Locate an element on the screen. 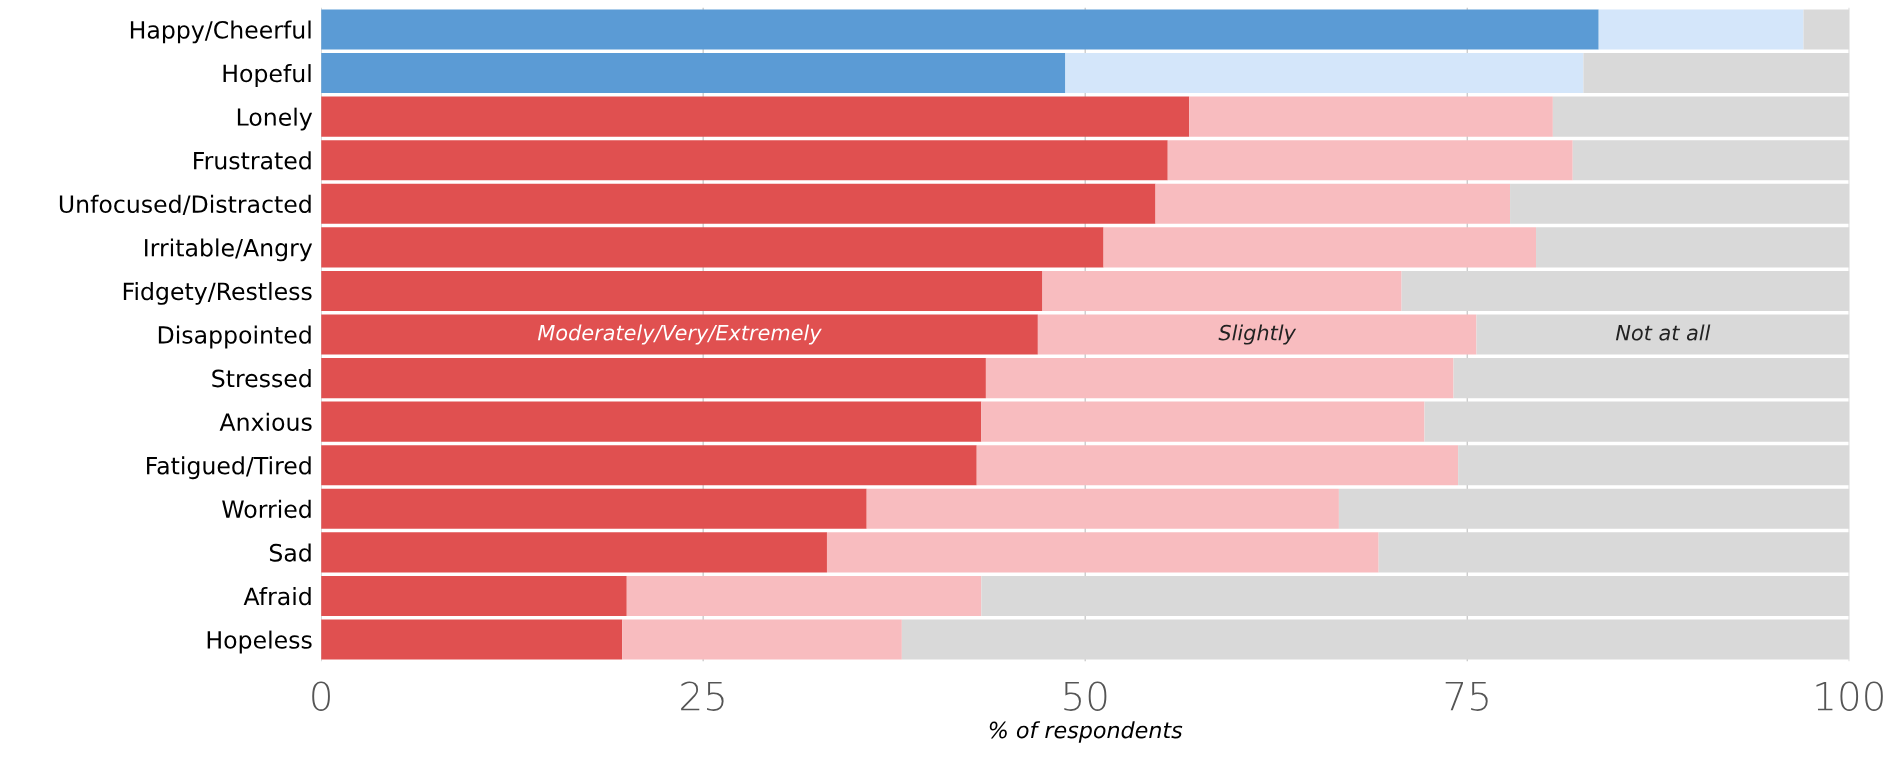 This screenshot has width=1889, height=769. y-tick-label: Afraid is located at coordinates (277, 596).